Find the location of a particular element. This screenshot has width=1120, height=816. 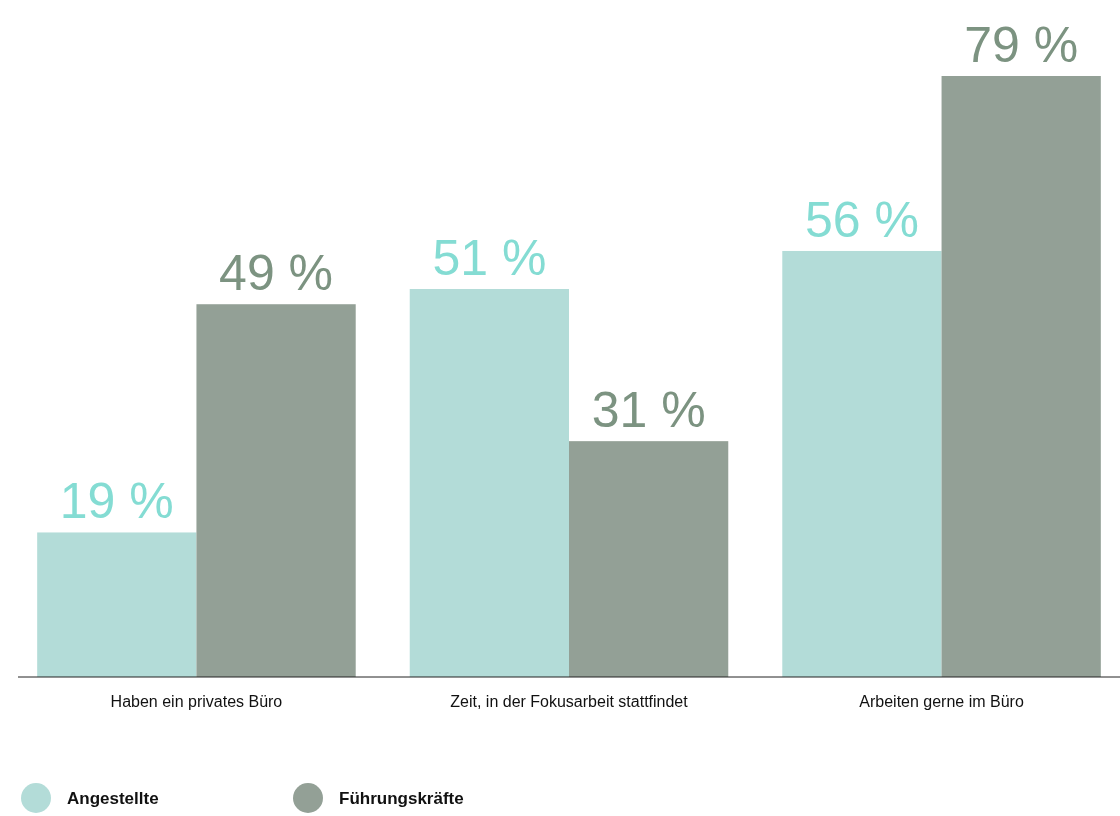

x-tick-label: Zeit, in der Fokusarbeit stattfindet is located at coordinates (569, 701).